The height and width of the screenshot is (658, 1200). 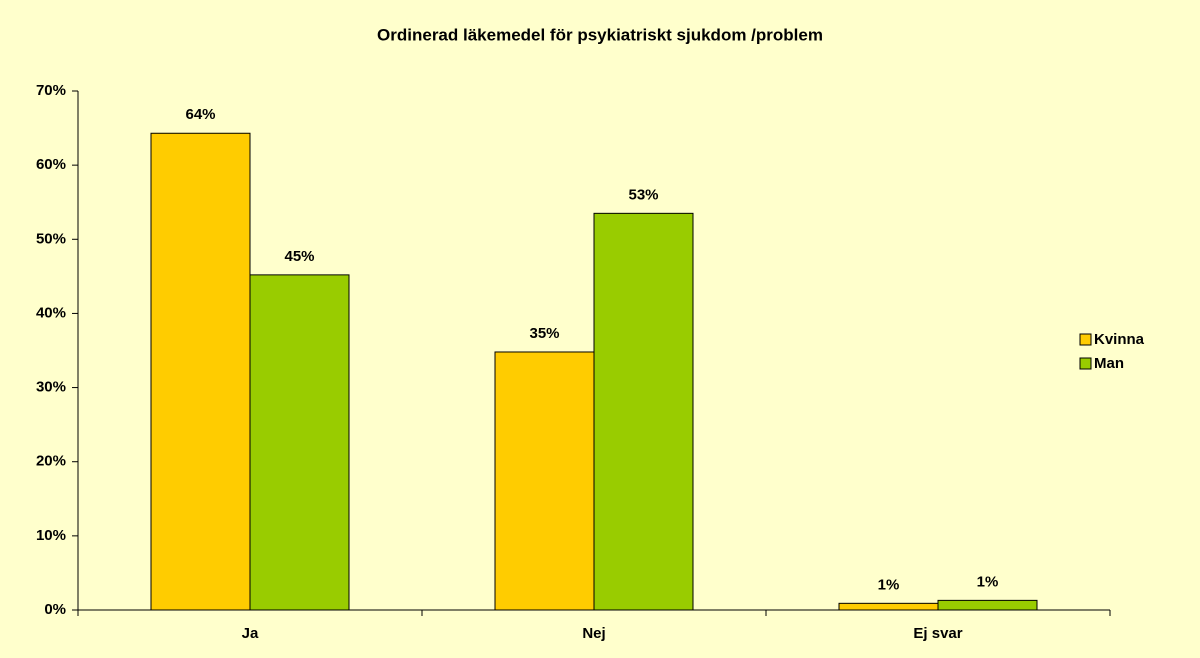 I want to click on y-tick-label: 70%, so click(x=51, y=90).